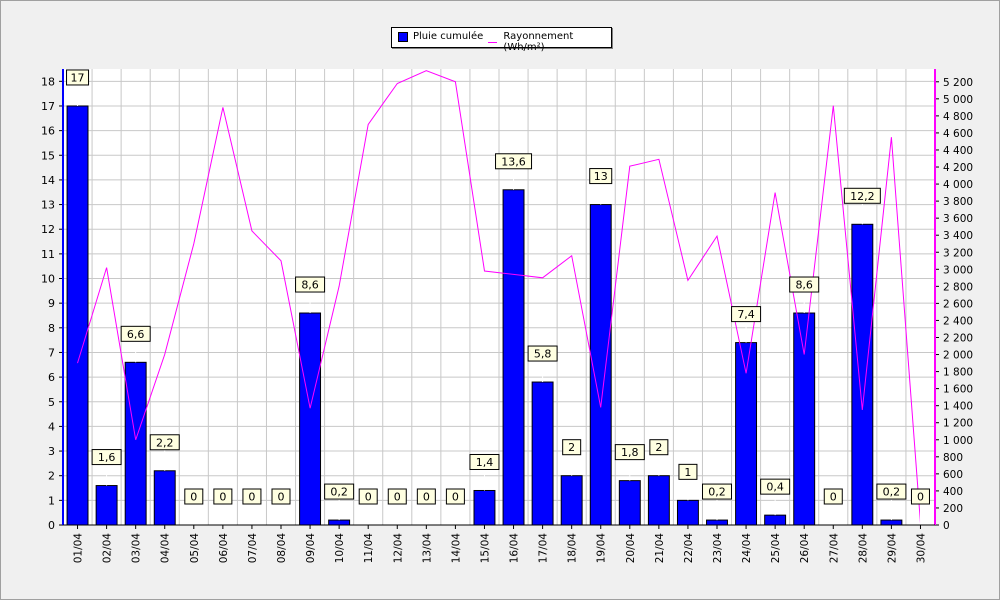 The width and height of the screenshot is (1000, 600). Describe the element at coordinates (427, 548) in the screenshot. I see `x-axis-tick-label: 13/04` at that location.